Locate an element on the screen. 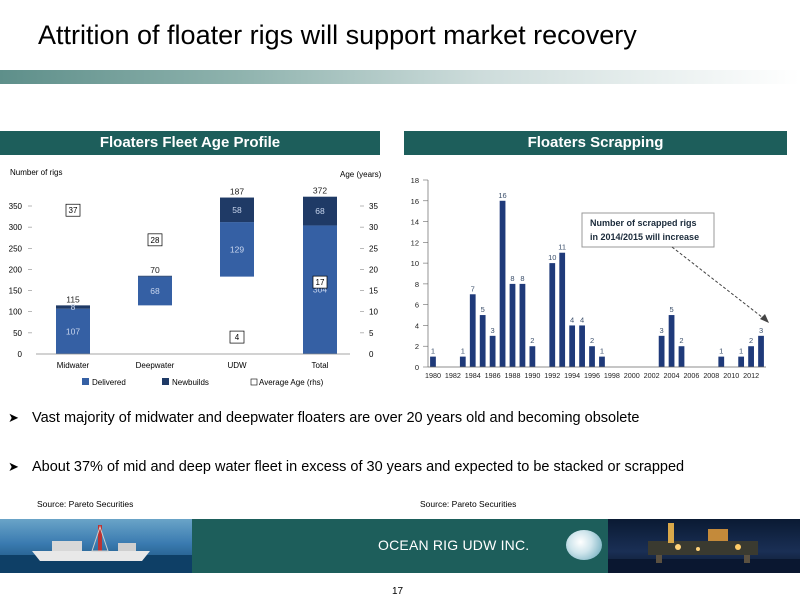 The image size is (800, 600). total-label: 115 is located at coordinates (73, 299).